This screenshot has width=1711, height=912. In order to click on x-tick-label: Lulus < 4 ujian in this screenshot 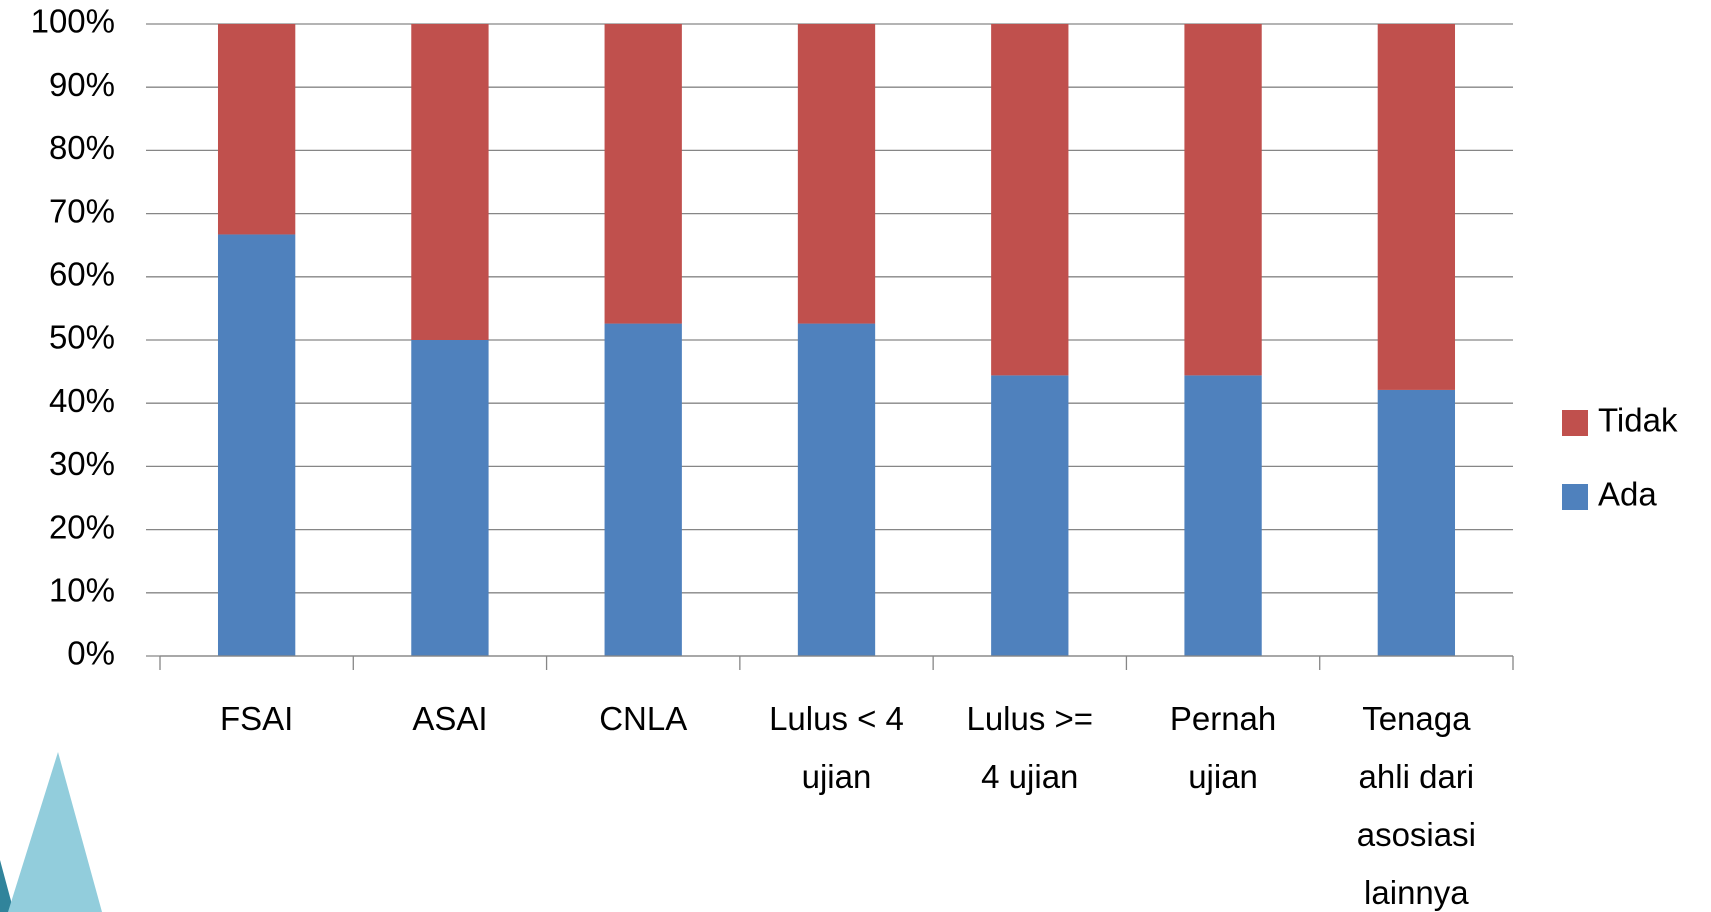, I will do `click(836, 747)`.